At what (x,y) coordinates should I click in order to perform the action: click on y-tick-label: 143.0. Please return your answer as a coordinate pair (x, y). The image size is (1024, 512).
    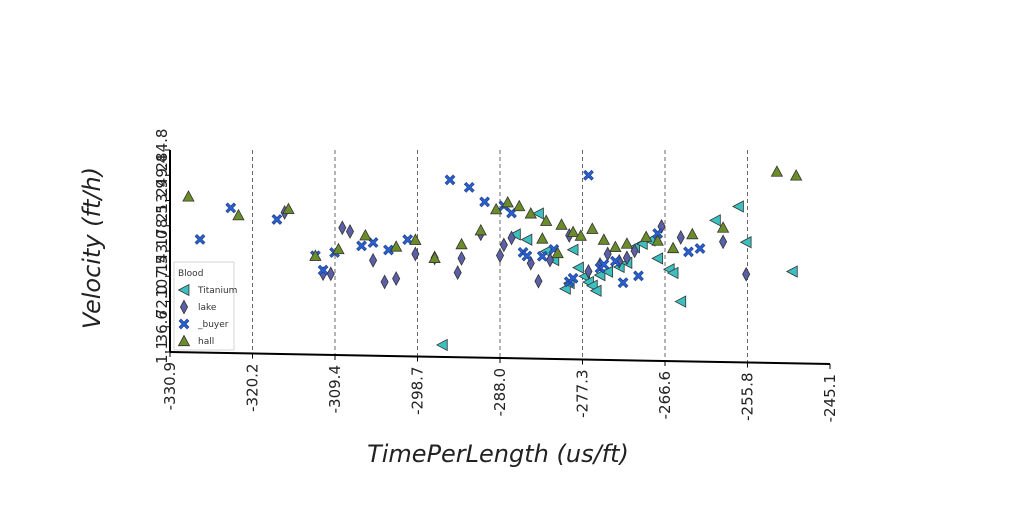
    Looking at the image, I should click on (162, 251).